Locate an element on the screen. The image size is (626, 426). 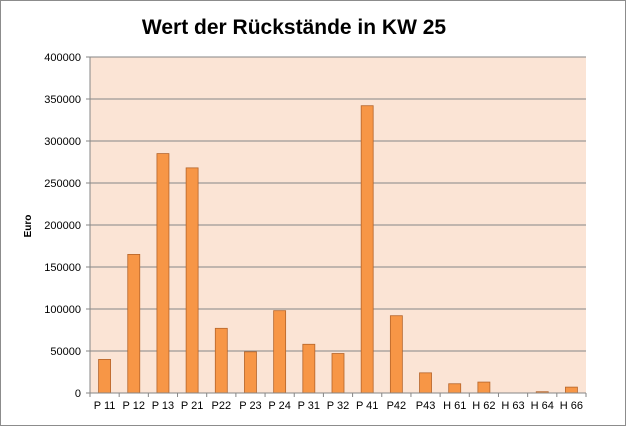
y-tick-label: 300000 is located at coordinates (62, 142).